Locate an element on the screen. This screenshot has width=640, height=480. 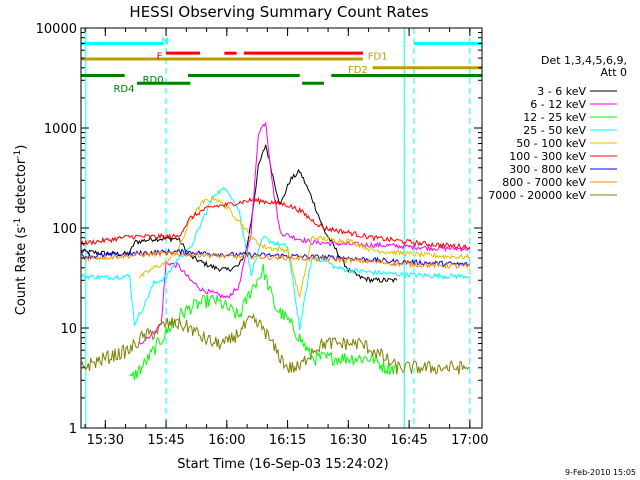
flag-label-rd4: RD4 is located at coordinates (123, 89).